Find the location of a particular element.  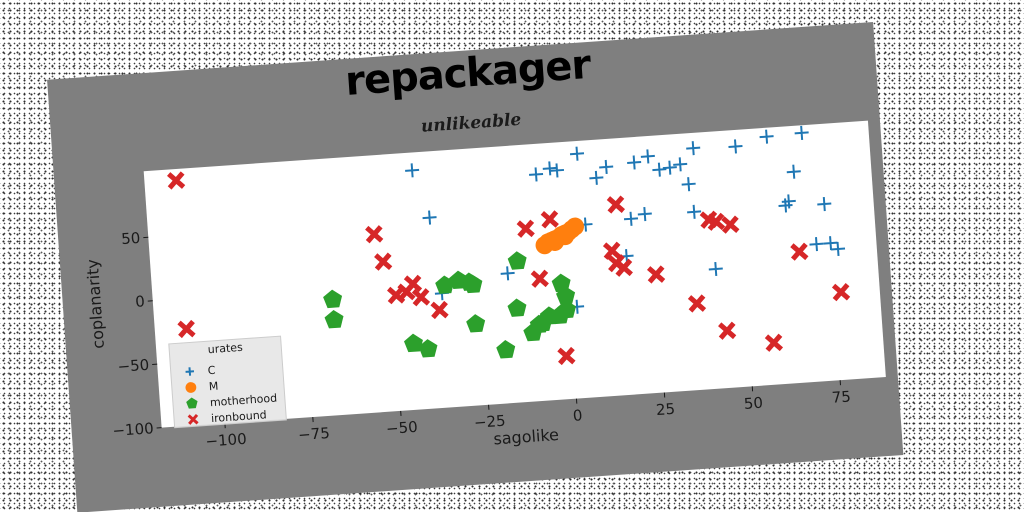

x-tick-label: −50 is located at coordinates (401, 428).